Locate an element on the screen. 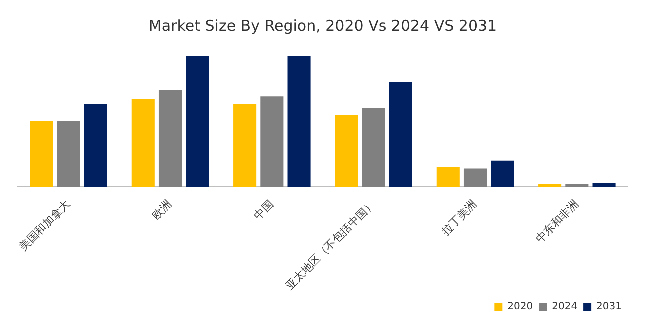 The height and width of the screenshot is (330, 650). chart-title: Market Size By Region, 2020 Vs 2024 VS 2031 is located at coordinates (323, 25).